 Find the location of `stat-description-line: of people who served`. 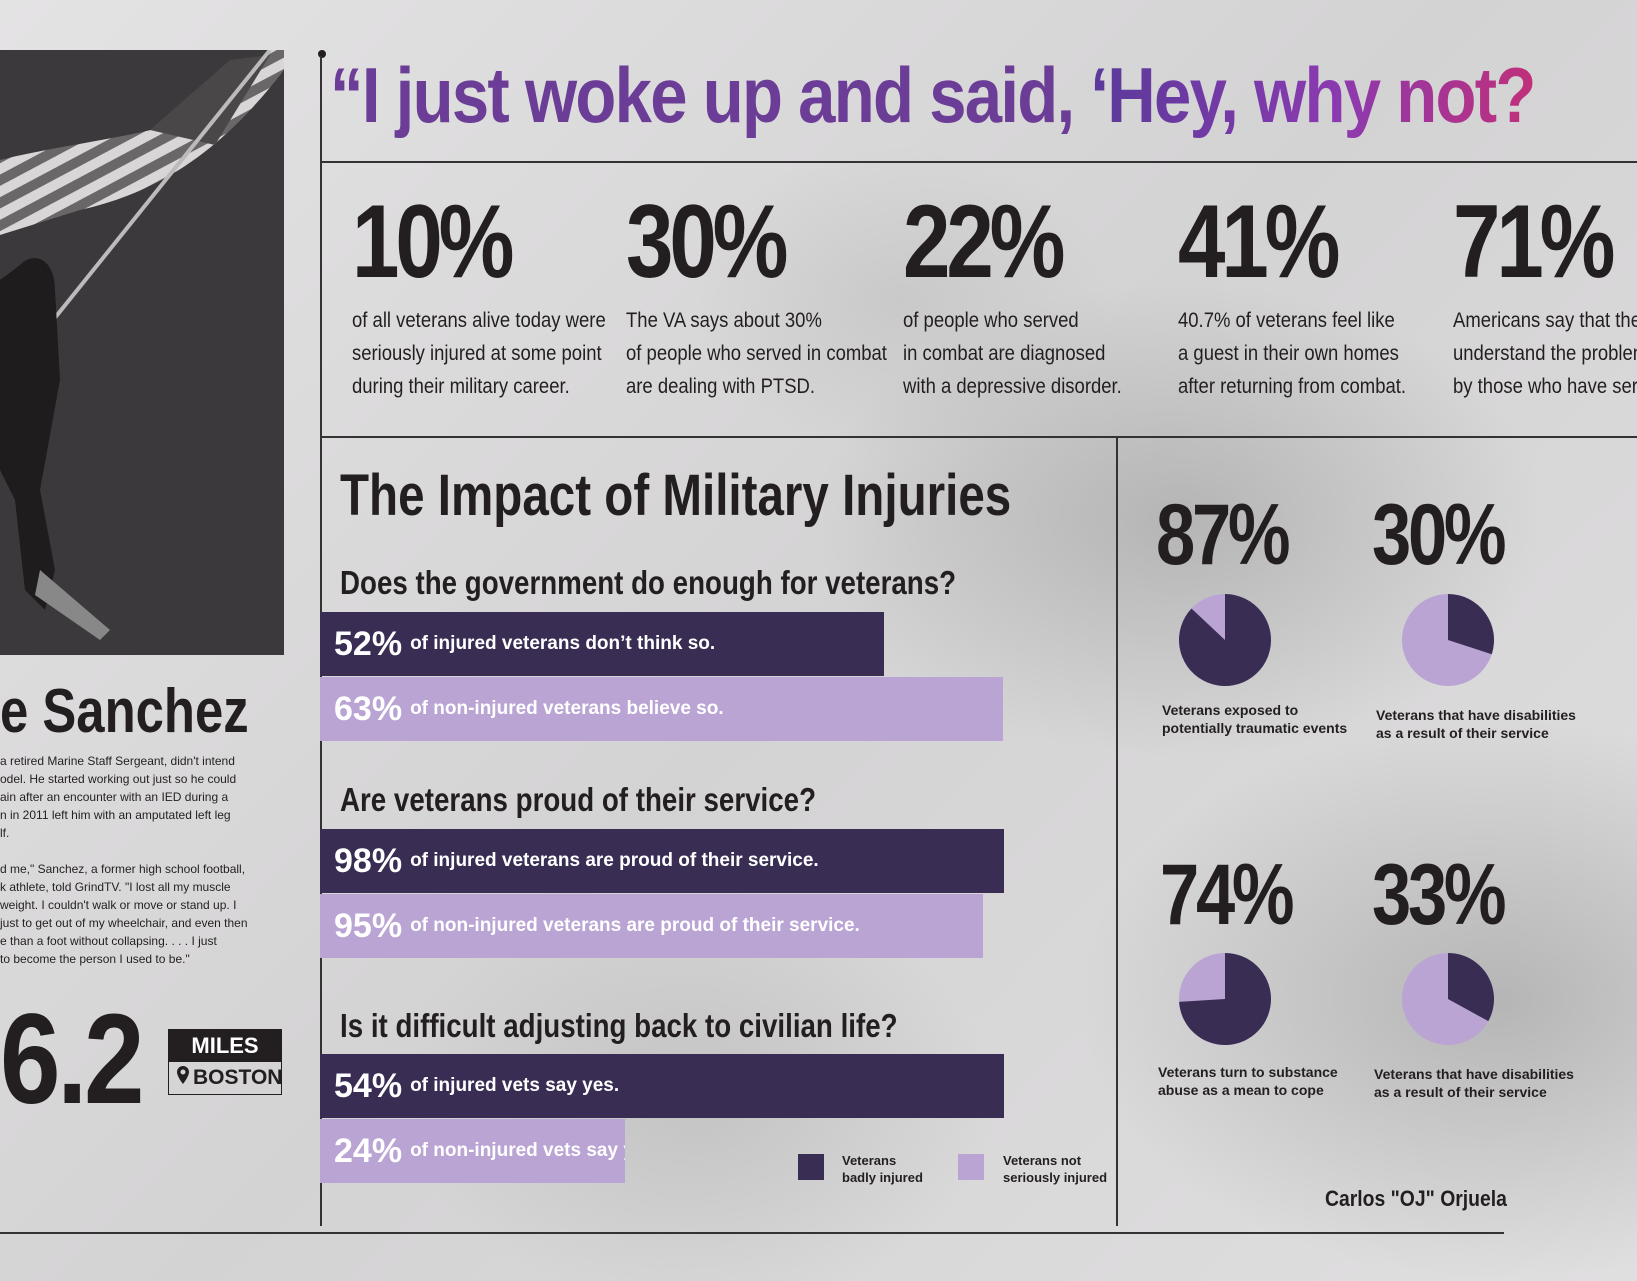

stat-description-line: of people who served is located at coordinates (991, 320).